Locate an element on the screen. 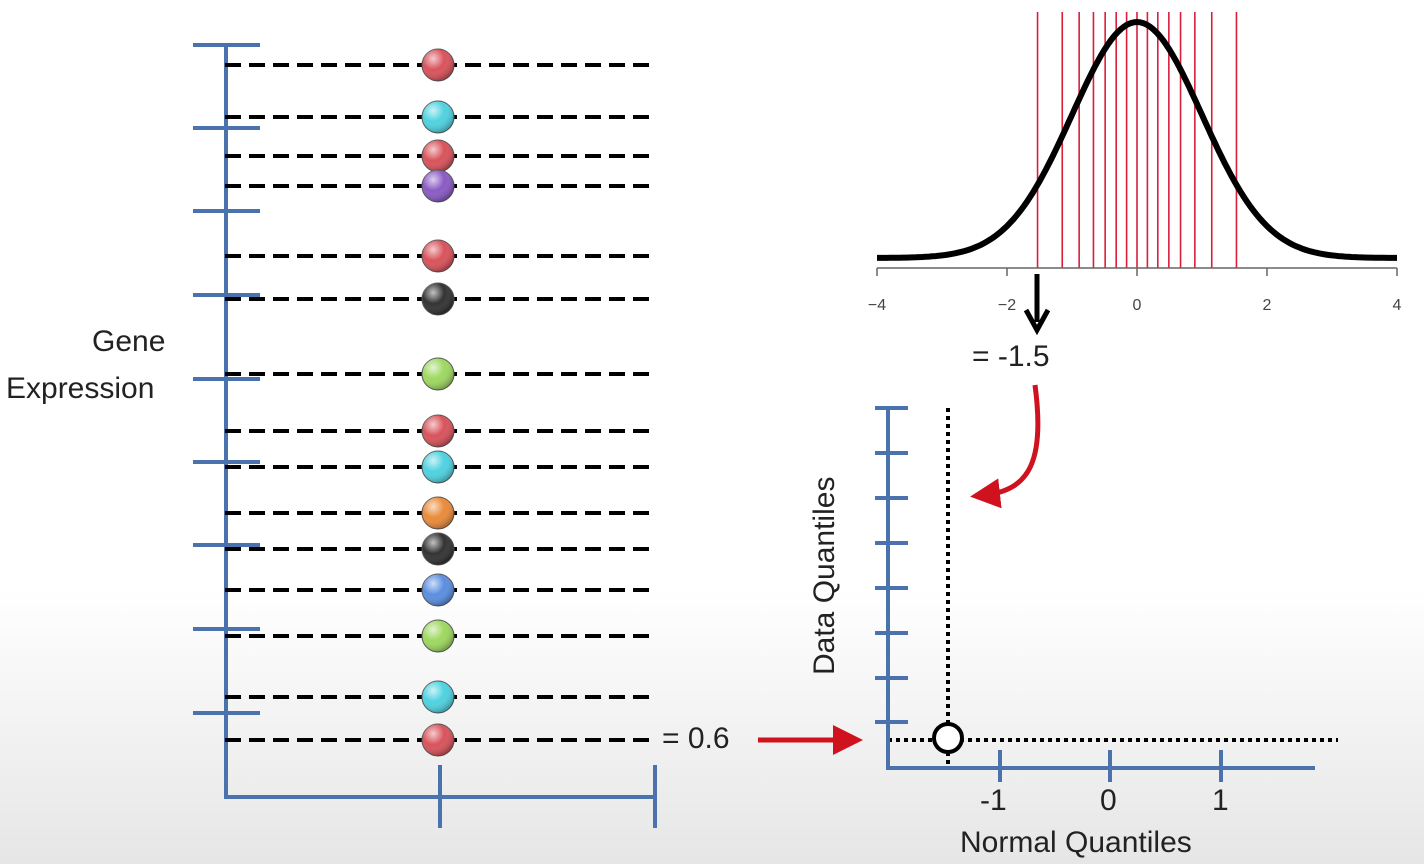  normal-x-tick-label: 0 is located at coordinates (1137, 305).